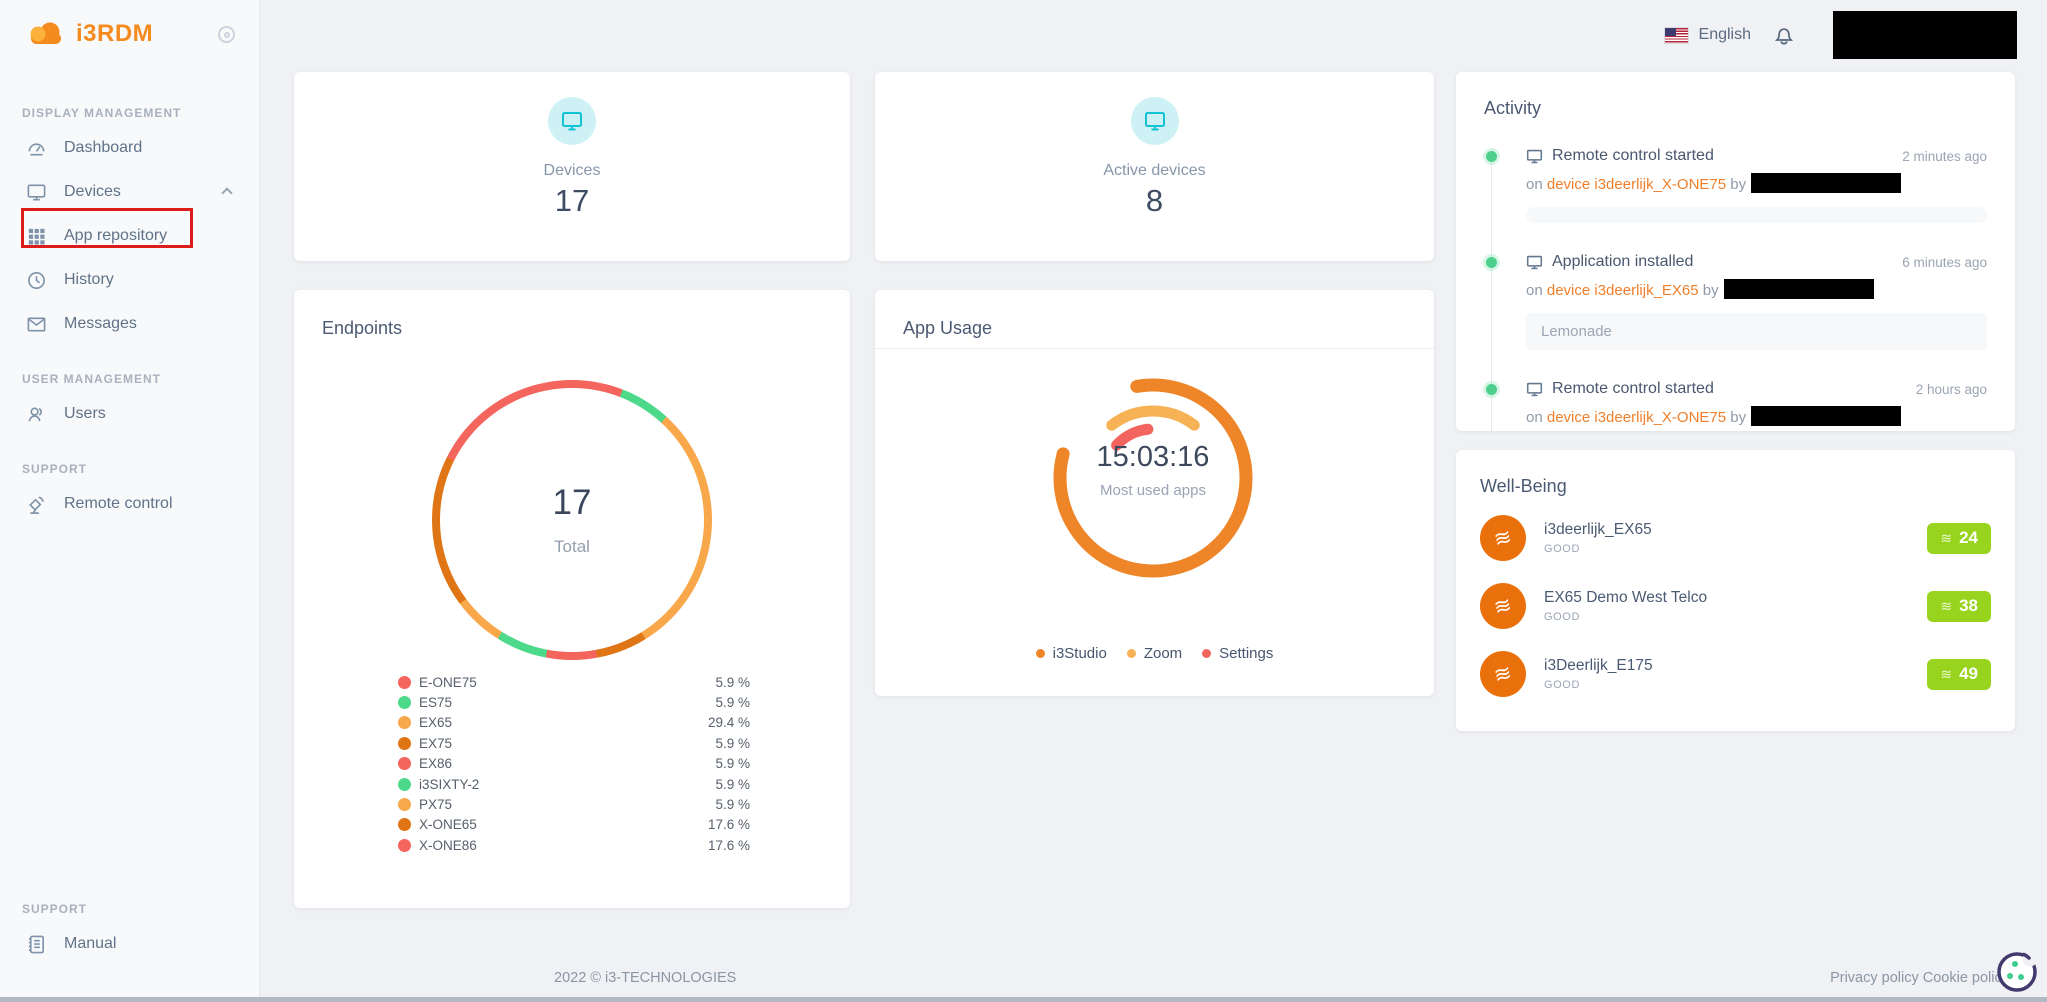 The image size is (2047, 1002). I want to click on device-link: device i3deerlijk_EX65, so click(1622, 290).